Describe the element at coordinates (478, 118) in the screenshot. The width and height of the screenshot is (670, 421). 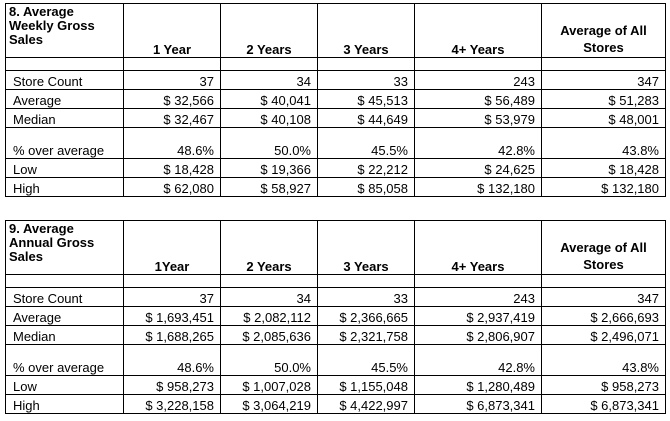
I see `table-cell: $ 53,979` at that location.